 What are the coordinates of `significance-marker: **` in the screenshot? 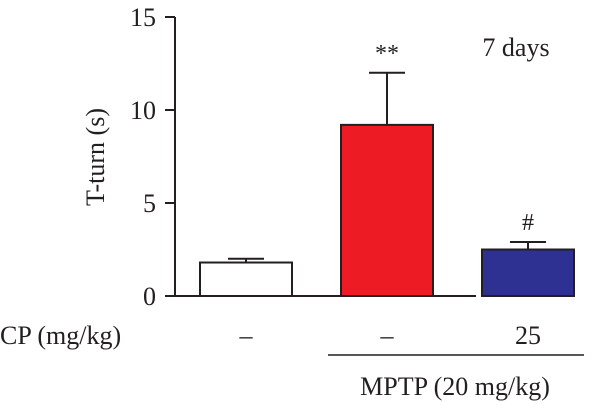 It's located at (387, 54).